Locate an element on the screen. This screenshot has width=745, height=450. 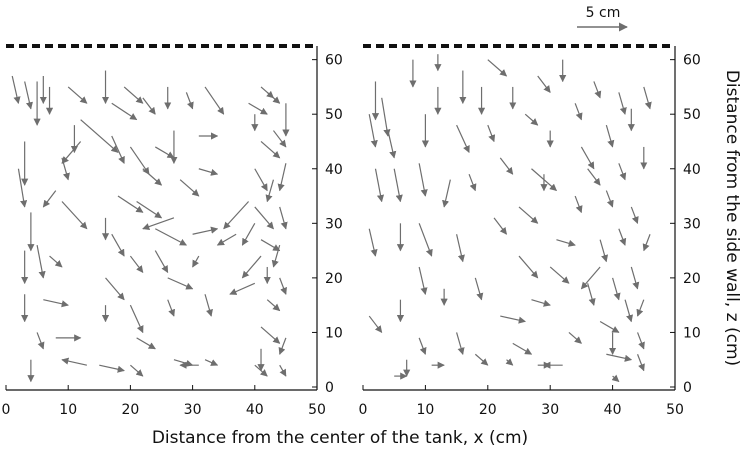
right-y-tick-label: 50 is located at coordinates (692, 115).